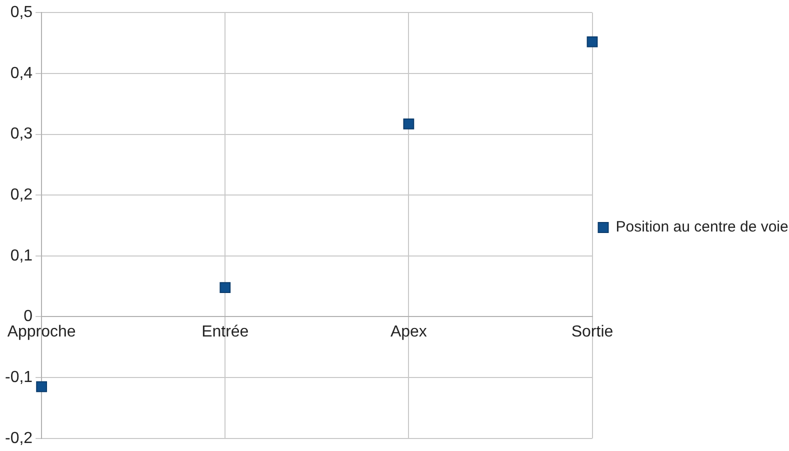  What do you see at coordinates (592, 332) in the screenshot?
I see `x-tick-label: Sortie` at bounding box center [592, 332].